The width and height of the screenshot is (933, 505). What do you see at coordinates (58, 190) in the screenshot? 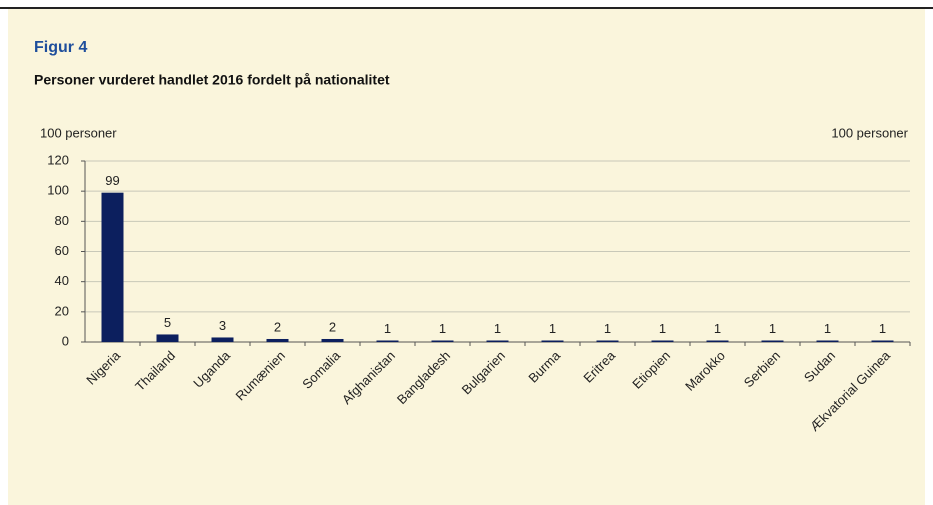
I see `y-tick-label: 100` at bounding box center [58, 190].